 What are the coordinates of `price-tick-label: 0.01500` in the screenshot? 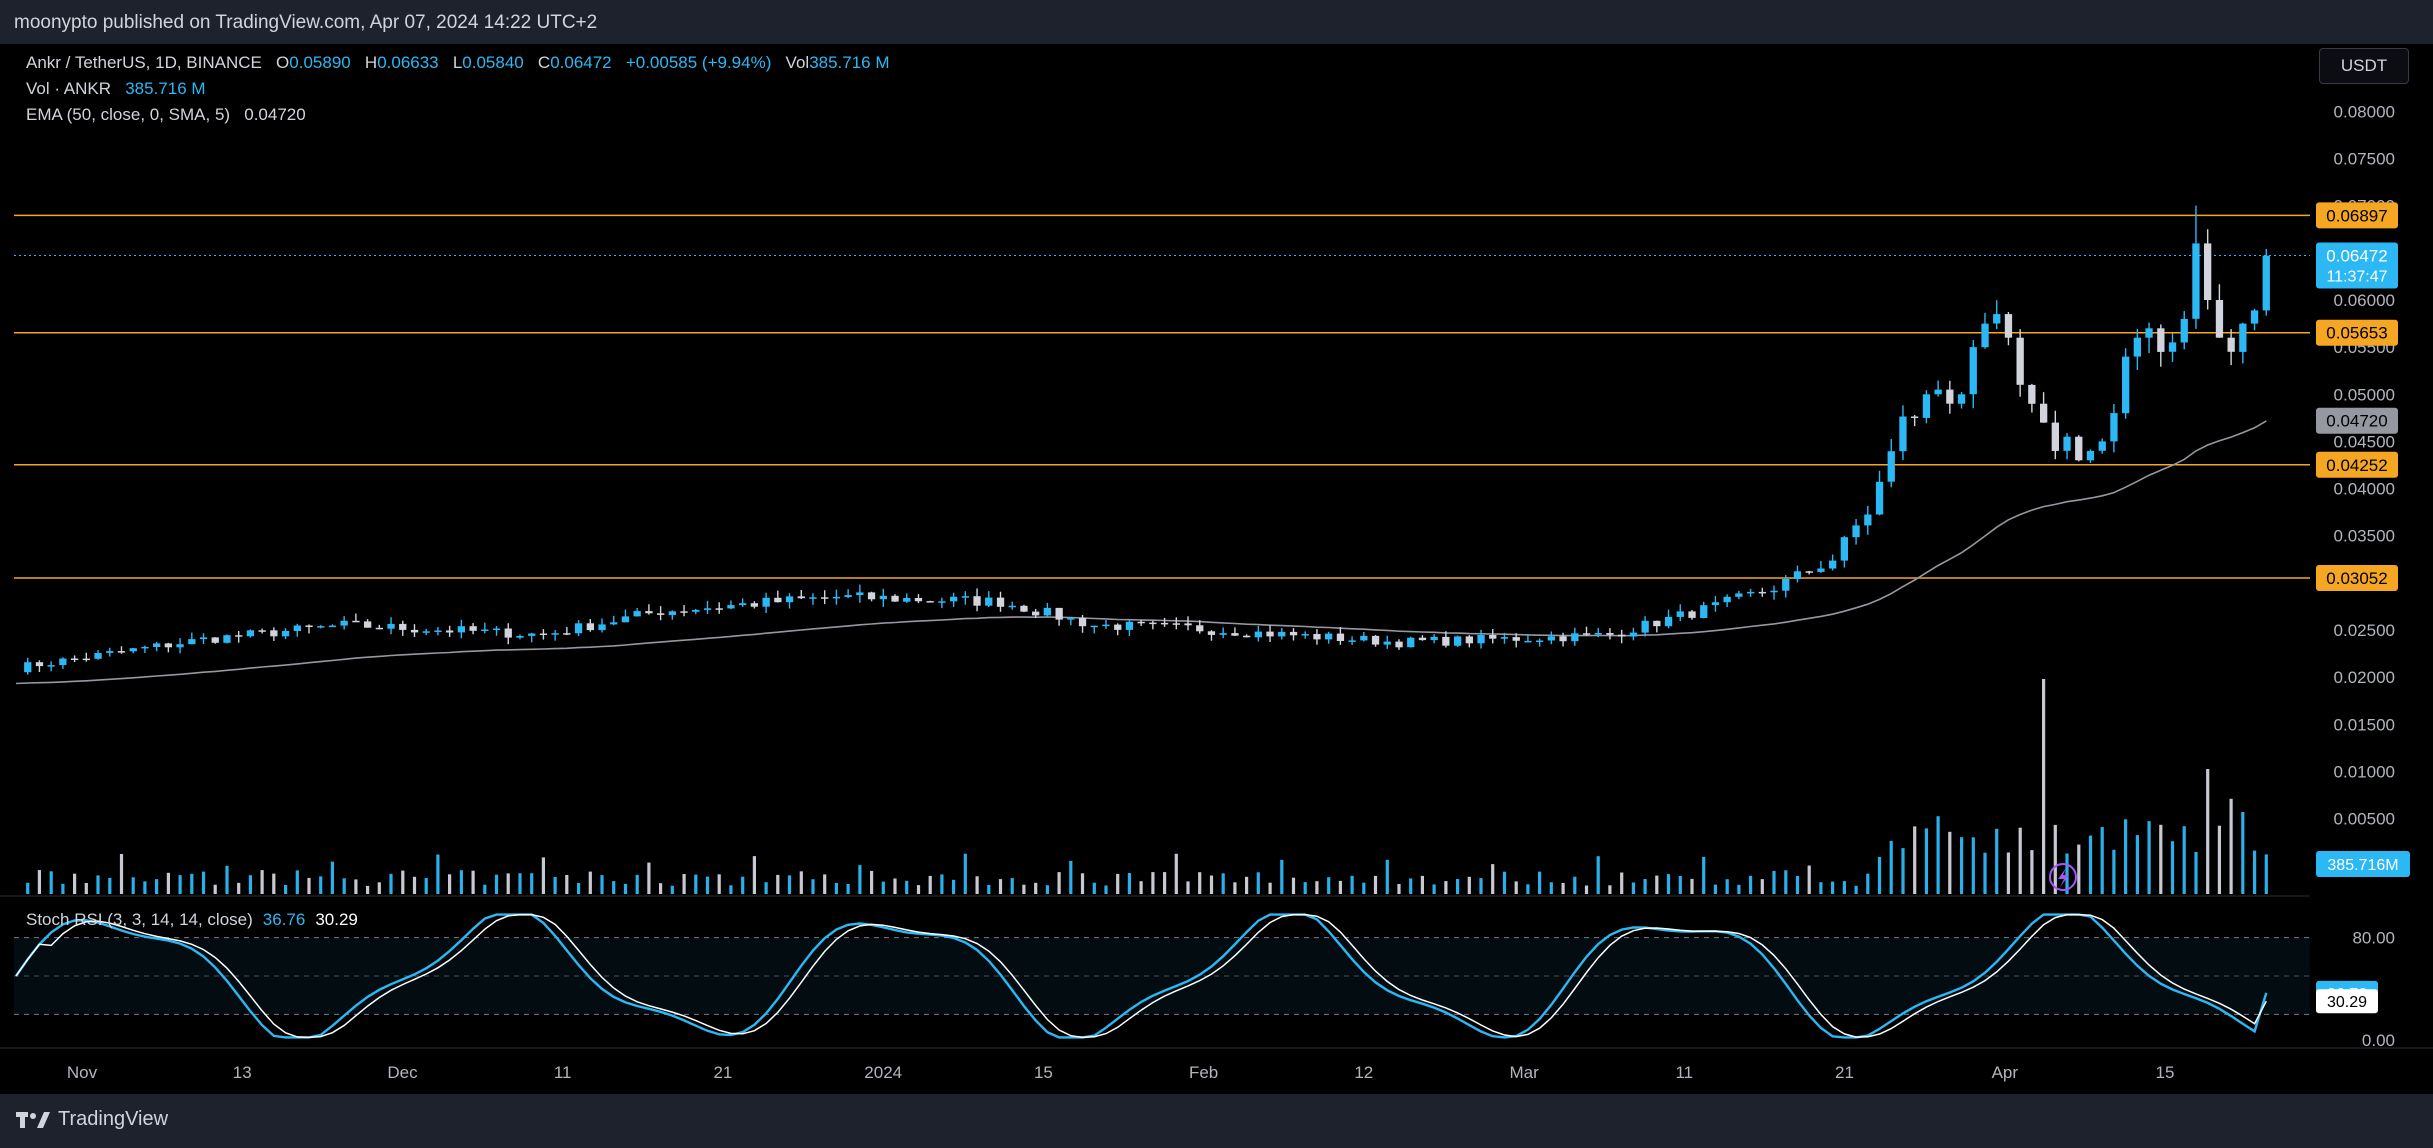 It's located at (2364, 724).